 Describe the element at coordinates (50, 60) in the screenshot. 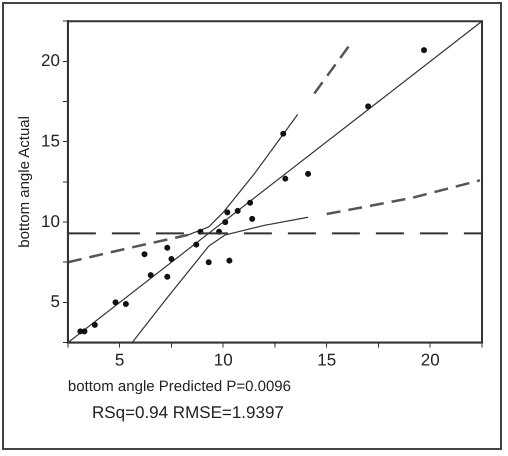

I see `y-tick-label: 20` at that location.